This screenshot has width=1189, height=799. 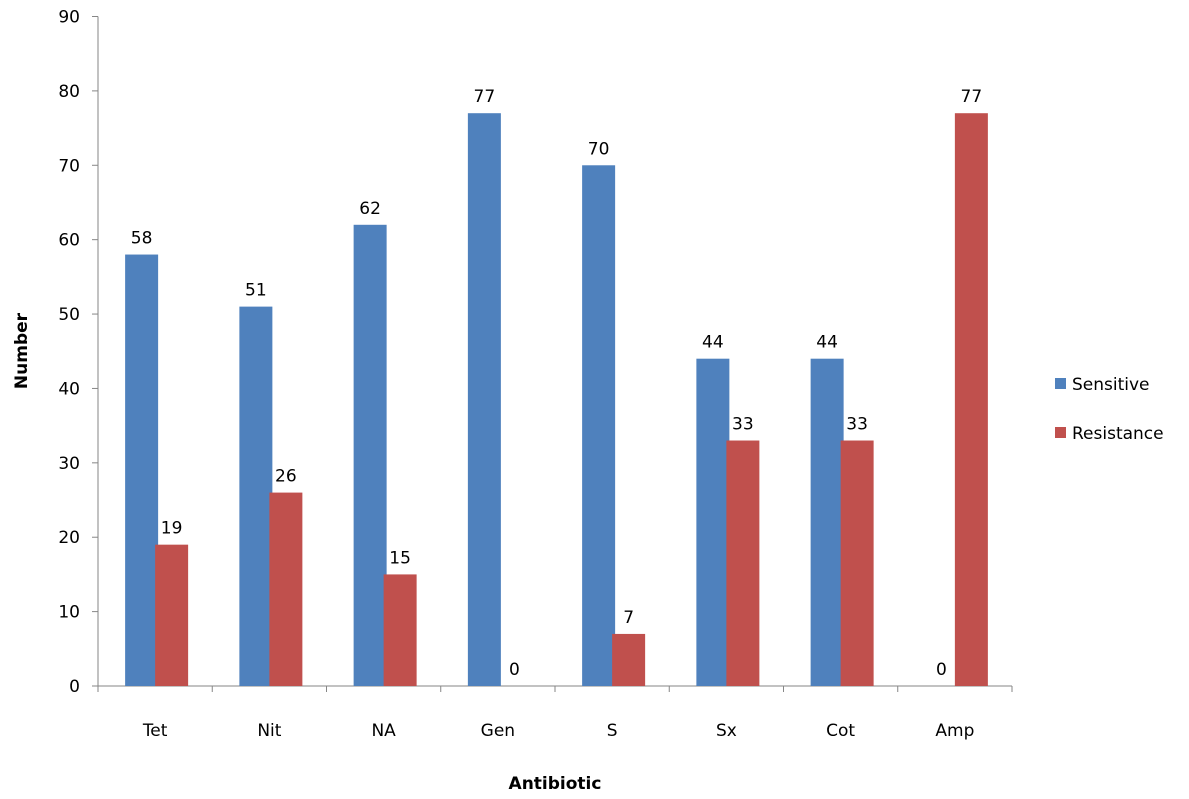 What do you see at coordinates (155, 731) in the screenshot?
I see `x-tick-label: Tet` at bounding box center [155, 731].